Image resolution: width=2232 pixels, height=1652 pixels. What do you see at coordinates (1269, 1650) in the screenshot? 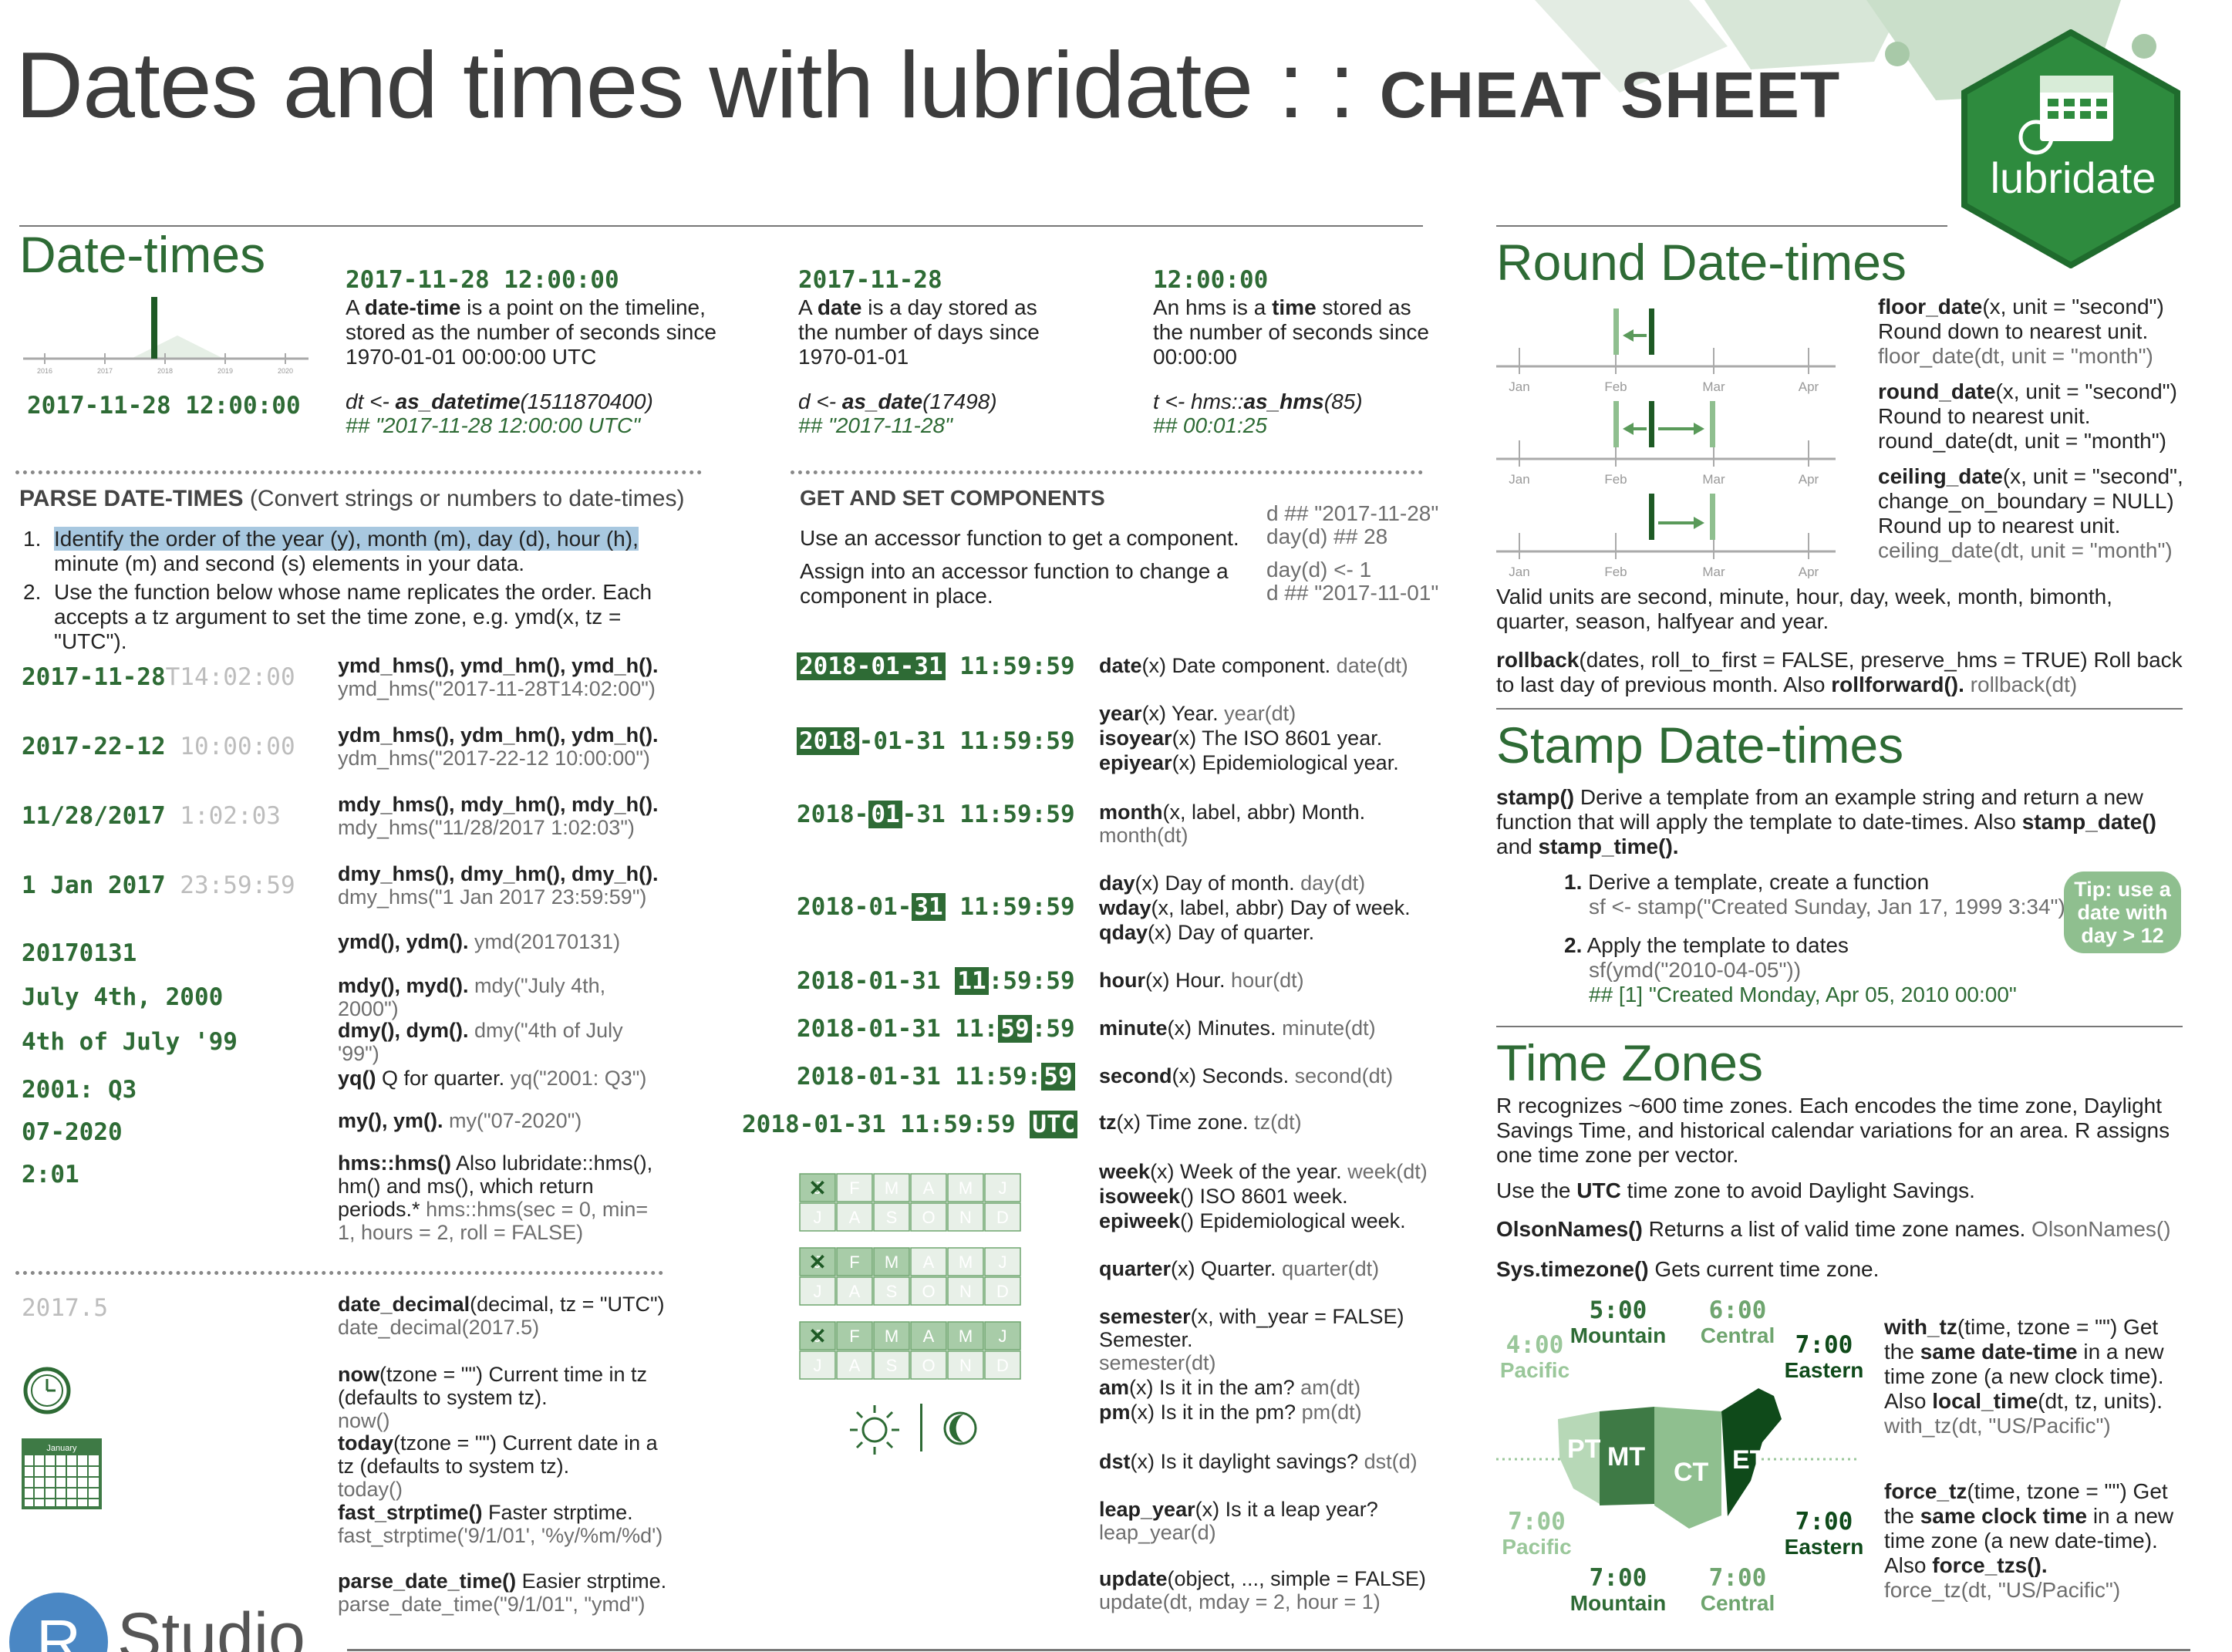
I see `divider-bottom` at bounding box center [1269, 1650].